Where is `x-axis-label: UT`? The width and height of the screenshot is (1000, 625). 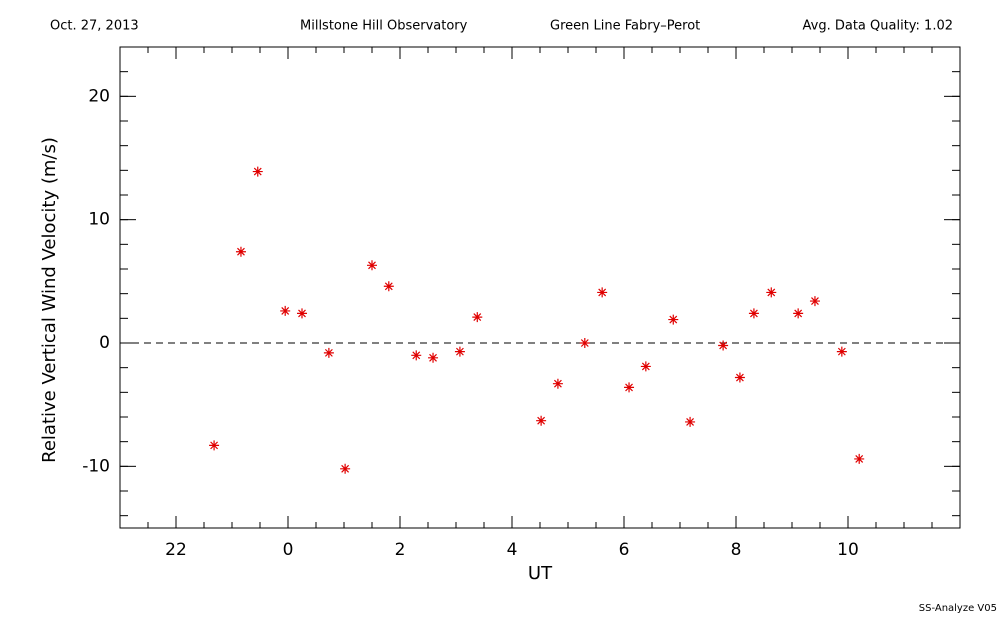 x-axis-label: UT is located at coordinates (540, 573).